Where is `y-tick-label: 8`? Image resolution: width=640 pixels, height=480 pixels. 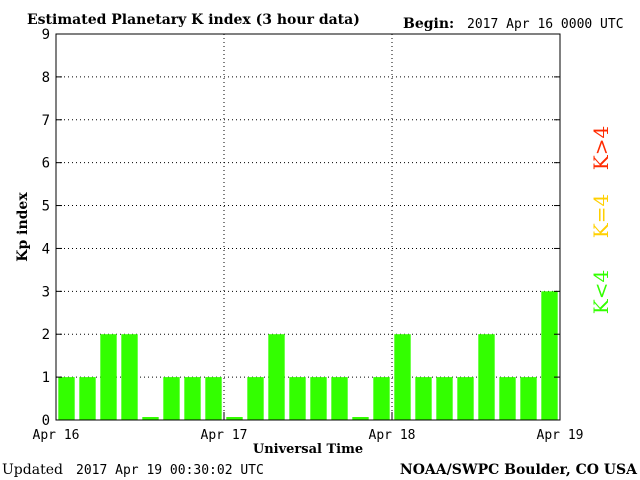 y-tick-label: 8 is located at coordinates (46, 78).